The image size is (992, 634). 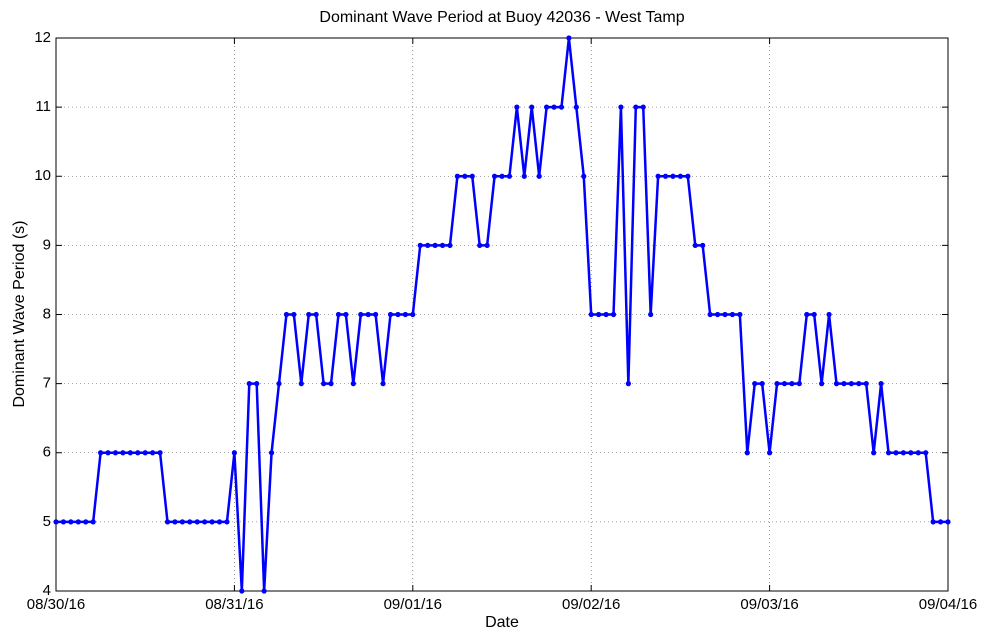 I want to click on x-tick-label: 09/04/16, so click(x=948, y=604).